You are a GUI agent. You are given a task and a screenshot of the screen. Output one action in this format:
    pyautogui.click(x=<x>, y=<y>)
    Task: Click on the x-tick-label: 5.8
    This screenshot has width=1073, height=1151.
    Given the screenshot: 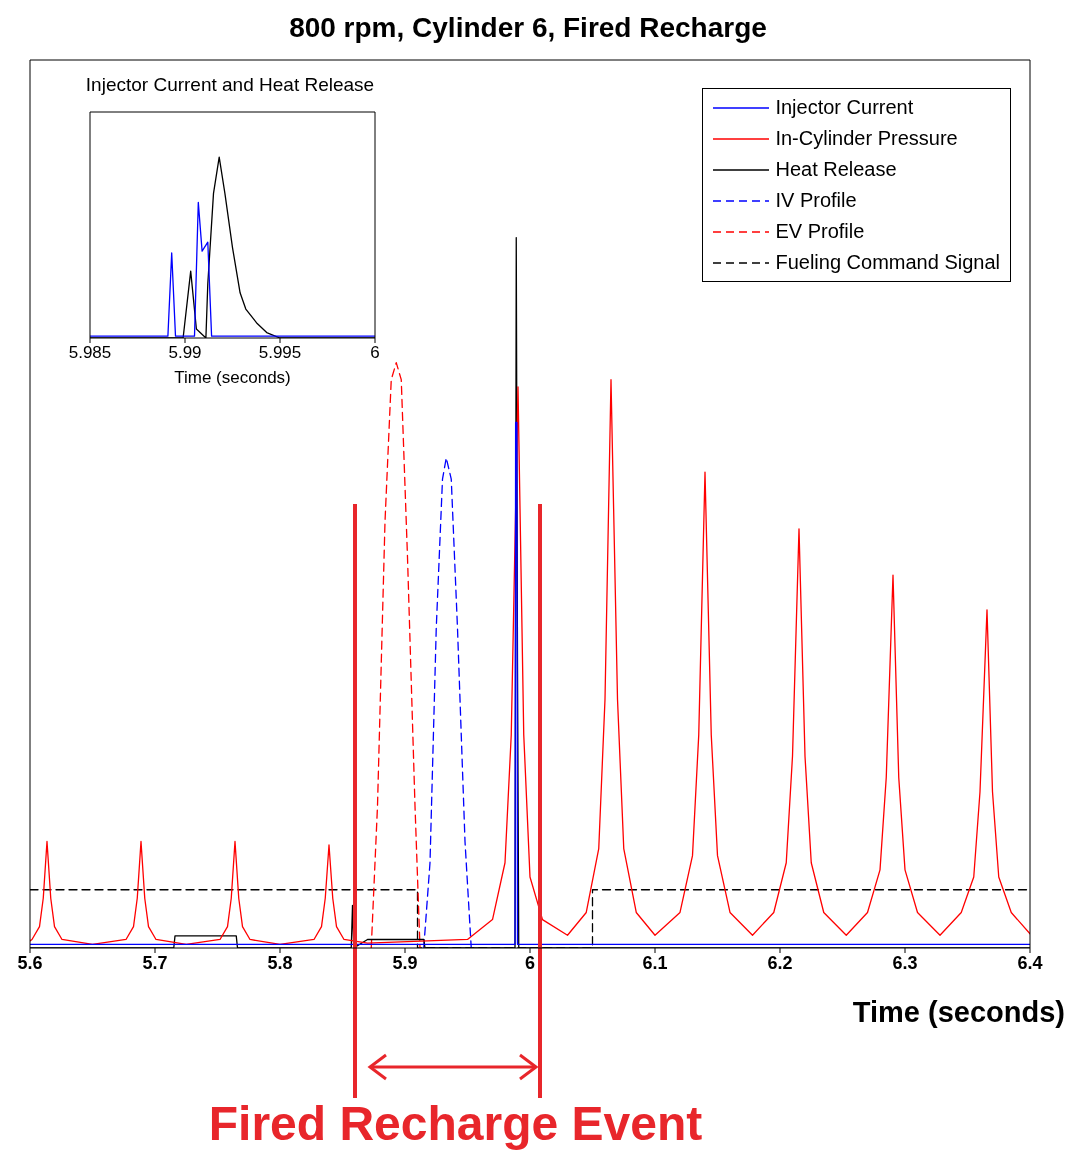 What is the action you would take?
    pyautogui.click(x=280, y=962)
    